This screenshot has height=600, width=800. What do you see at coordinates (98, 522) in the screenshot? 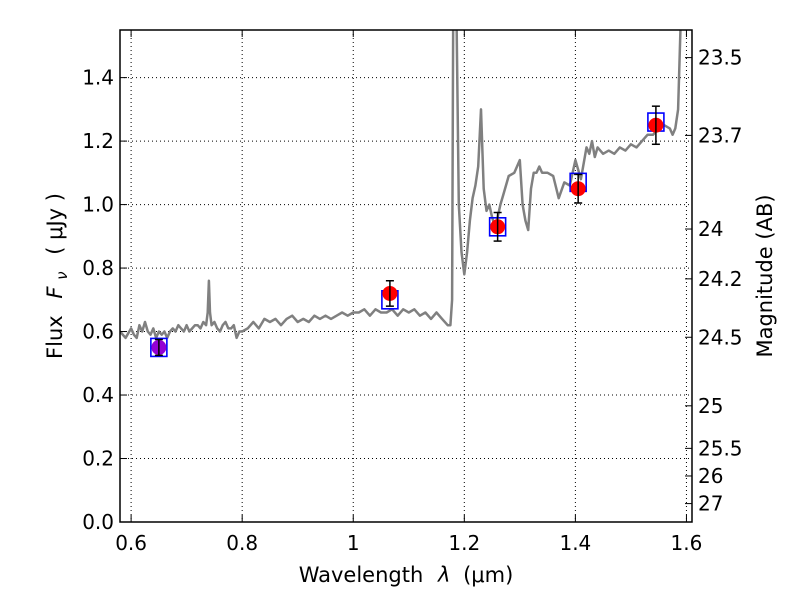
I see `y-tick-label: 0.0` at bounding box center [98, 522].